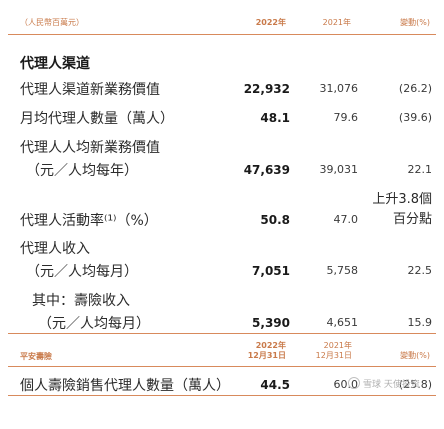 The height and width of the screenshot is (429, 444). What do you see at coordinates (415, 88) in the screenshot?
I see `value-change: (26.2)` at bounding box center [415, 88].